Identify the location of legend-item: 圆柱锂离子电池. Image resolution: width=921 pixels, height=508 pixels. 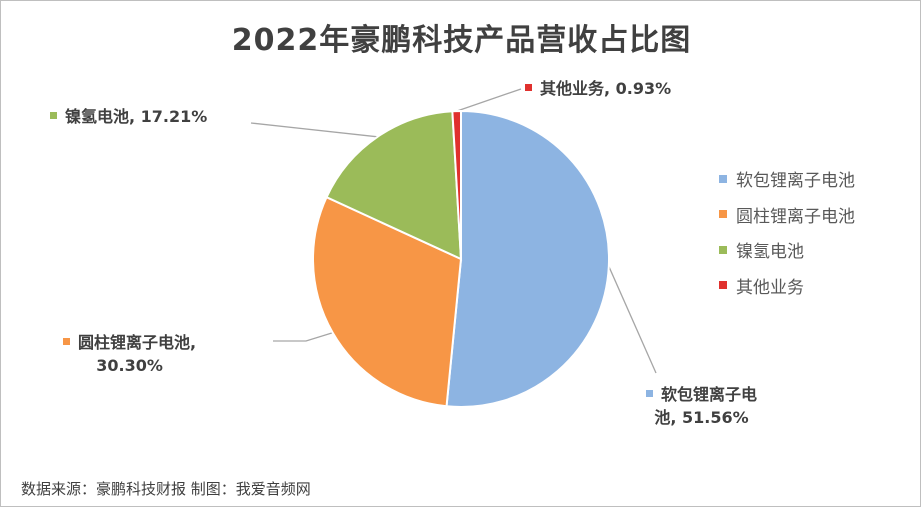
(787, 215).